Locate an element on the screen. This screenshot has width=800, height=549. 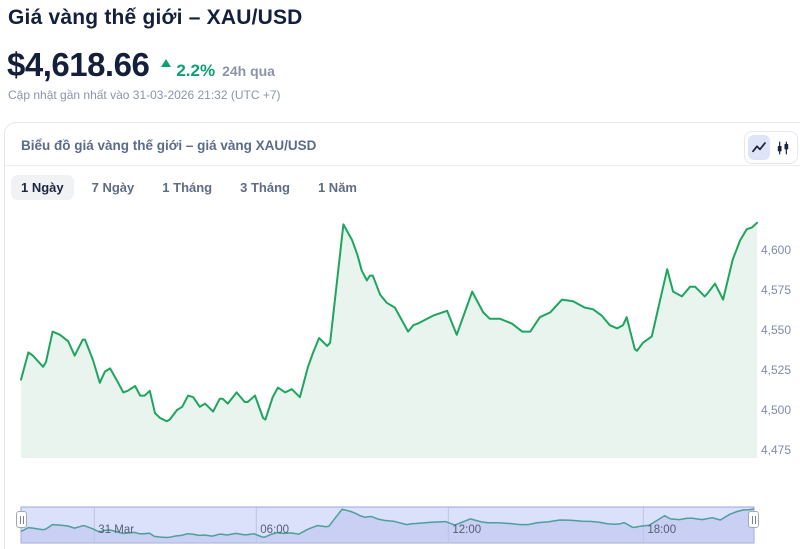
price-row: $4,618.66 2.2% 24h qua is located at coordinates (141, 65).